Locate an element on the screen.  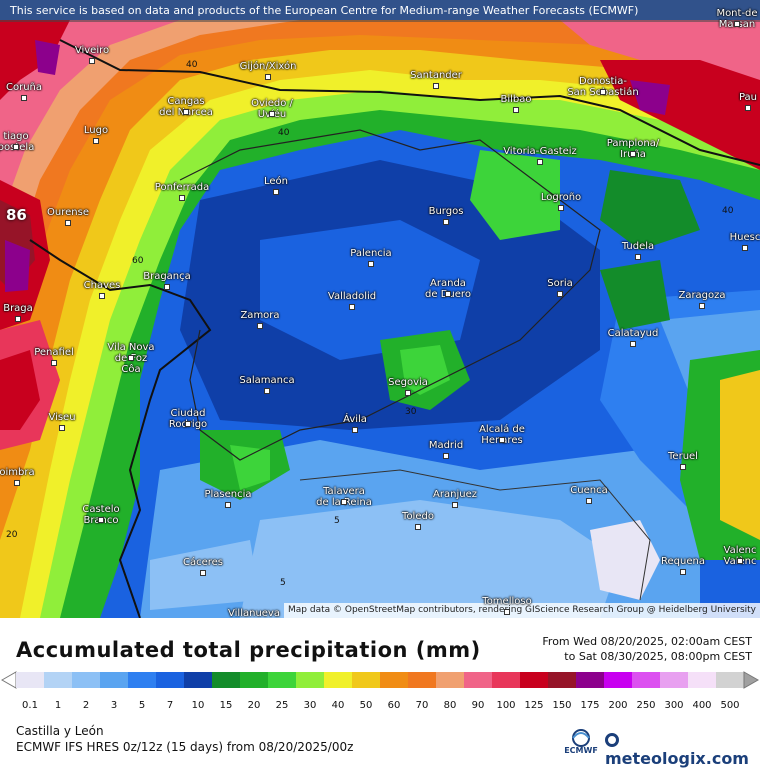
legend-tick-label: 175 is located at coordinates (589, 705).